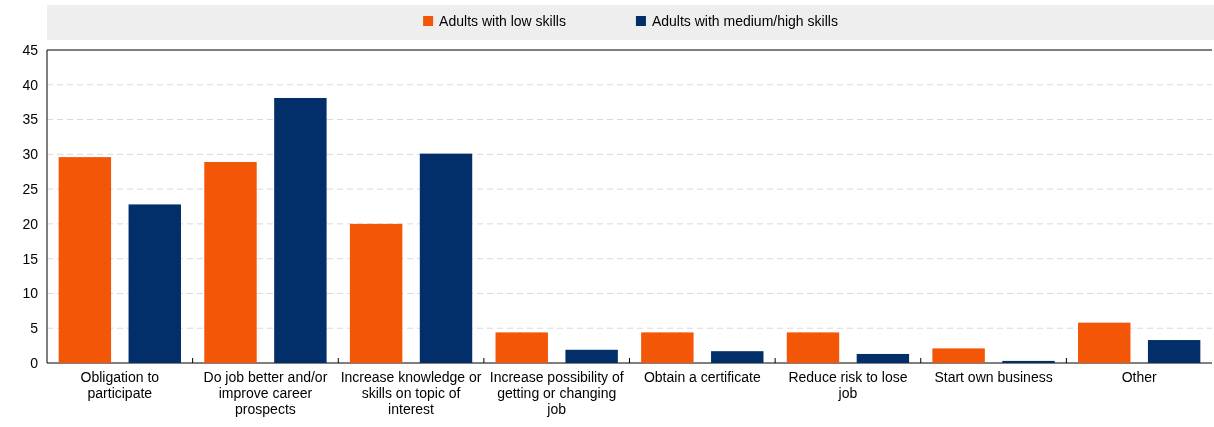  Describe the element at coordinates (993, 377) in the screenshot. I see `x-tick-label: Start own business` at that location.